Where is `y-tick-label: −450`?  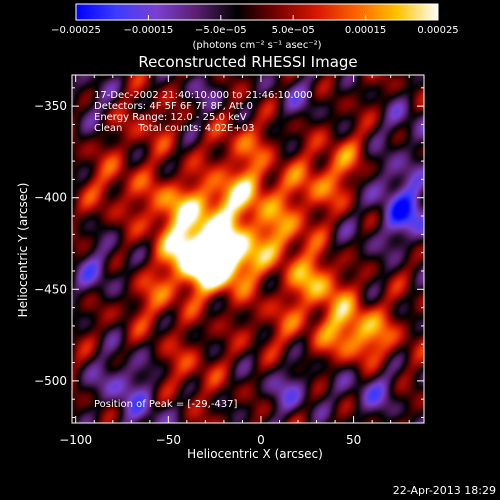 y-tick-label: −450 is located at coordinates (50, 289).